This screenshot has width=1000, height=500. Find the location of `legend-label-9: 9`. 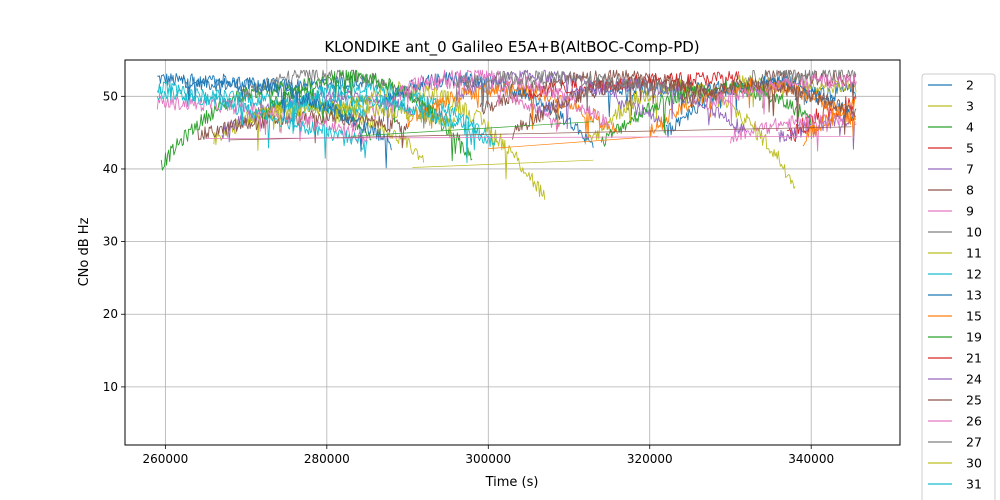

legend-label-9: 9 is located at coordinates (970, 211).